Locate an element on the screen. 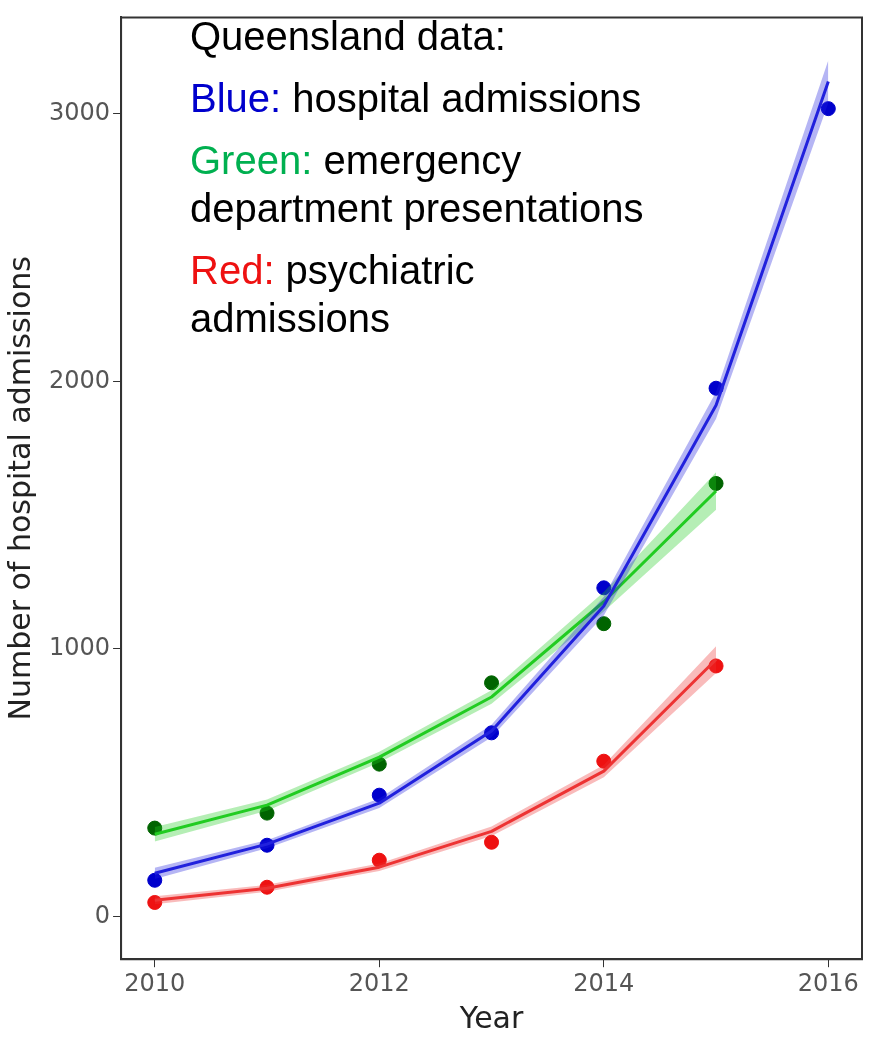  annotation: Queensland data: is located at coordinates (348, 36).